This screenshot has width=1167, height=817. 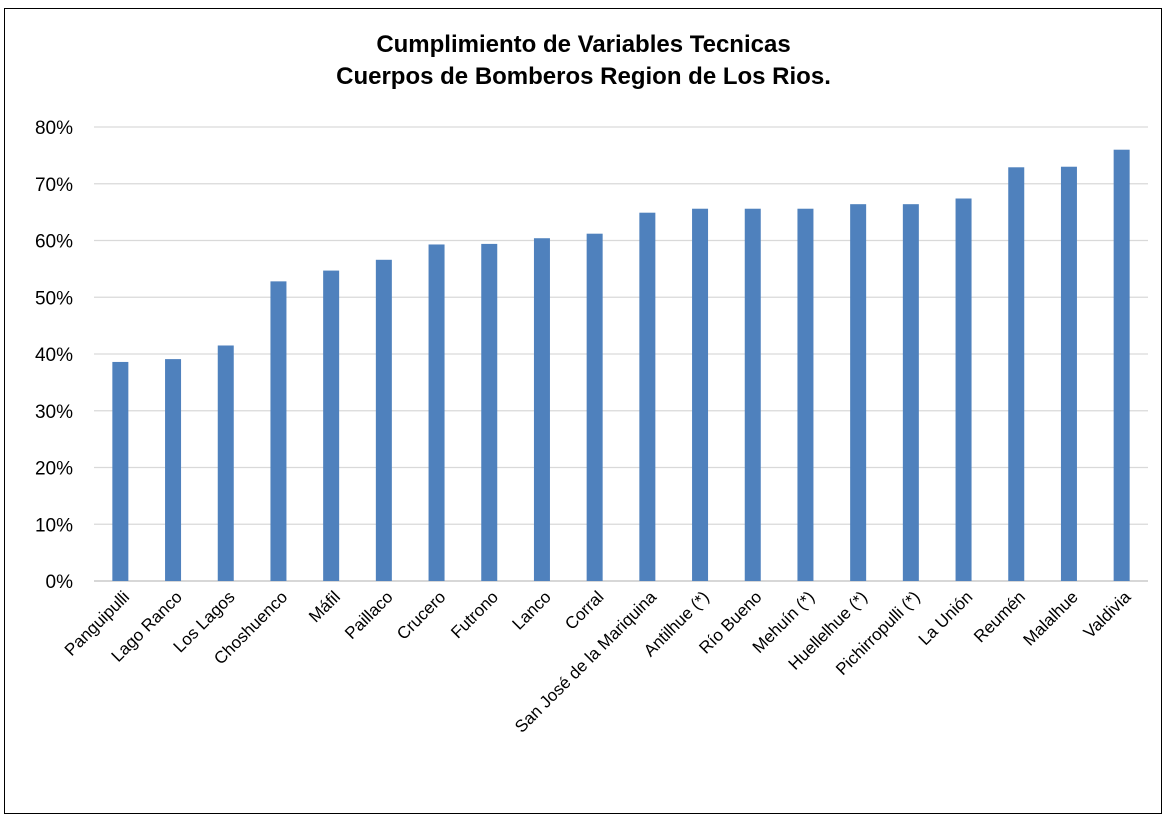 What do you see at coordinates (1051, 618) in the screenshot?
I see `x-tick-label: Malalhue` at bounding box center [1051, 618].